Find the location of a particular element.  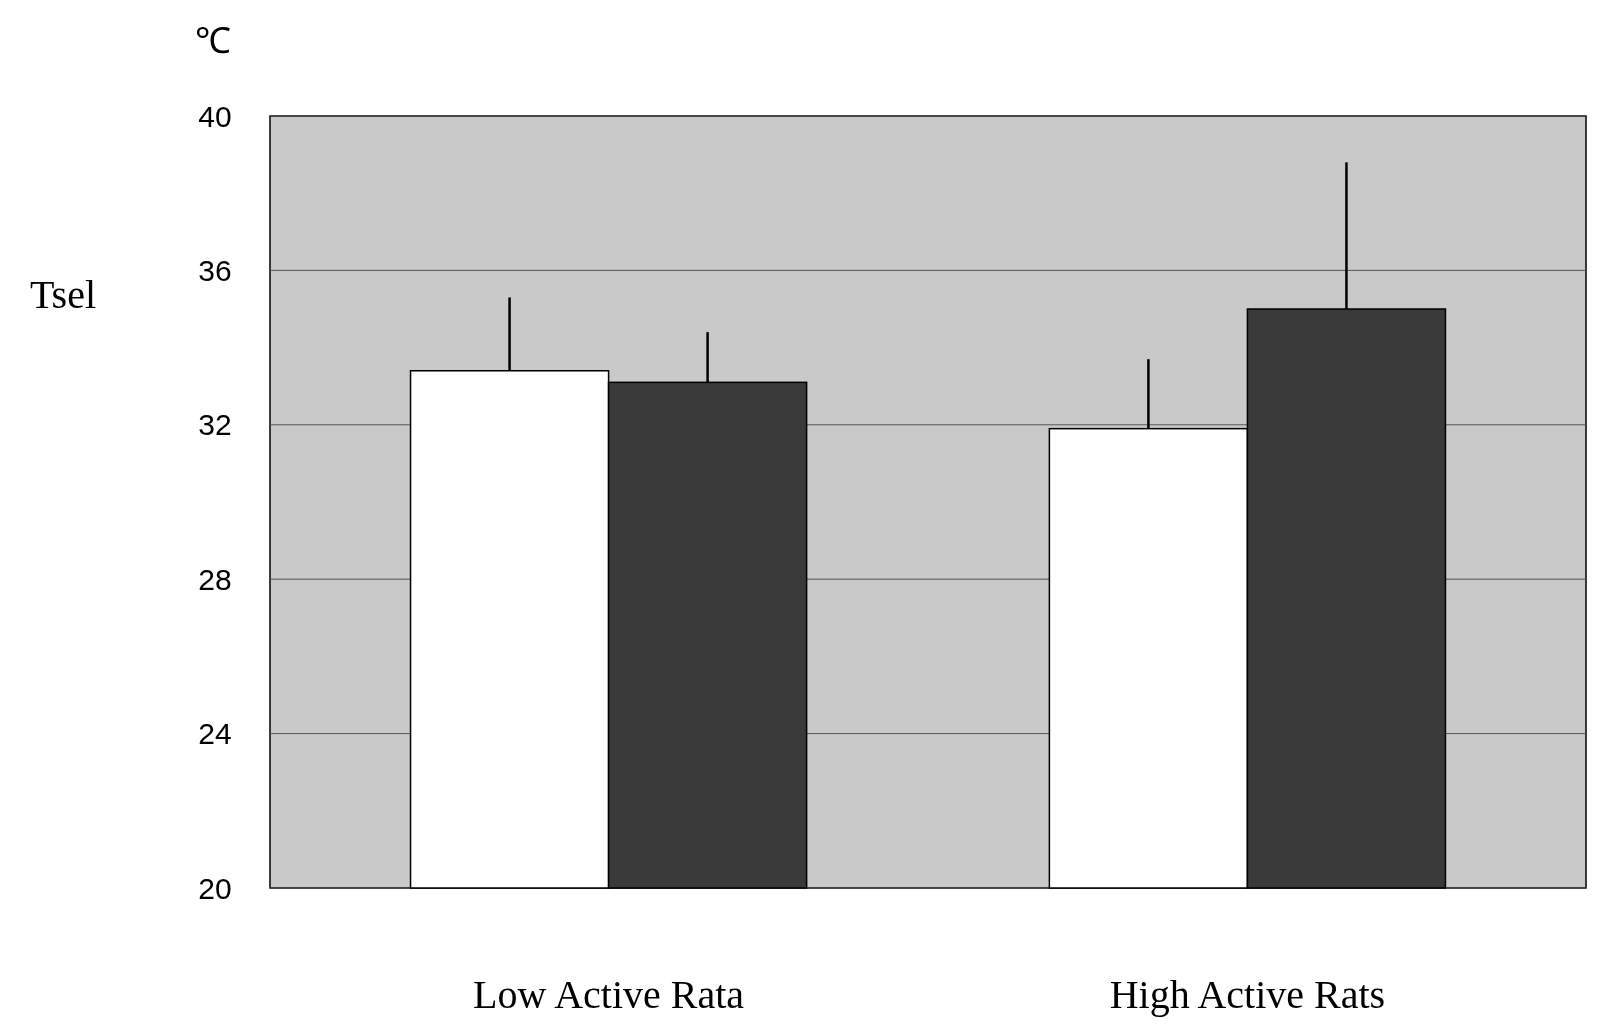

y-tick-label: 28 is located at coordinates (215, 579).